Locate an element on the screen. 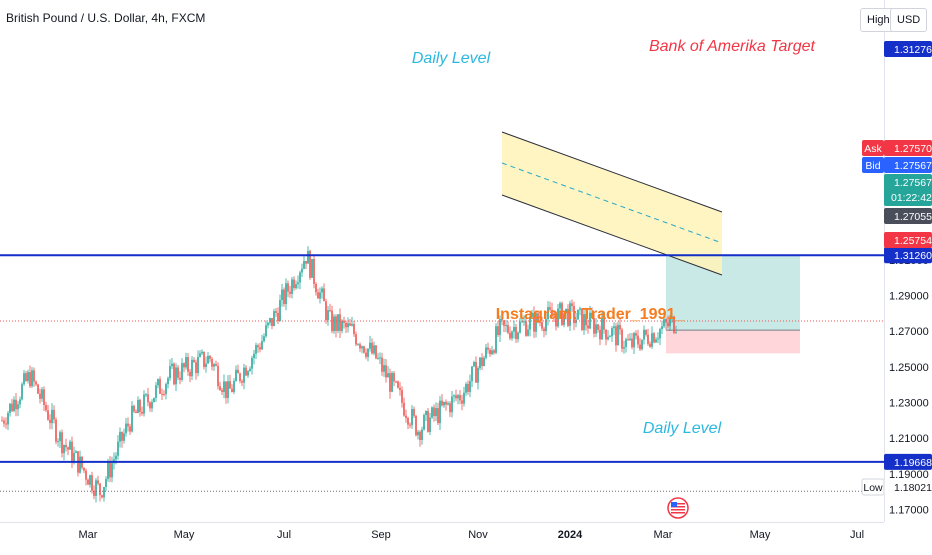 The height and width of the screenshot is (555, 932). symbol-title: British Pound / U.S. Dollar, 4h, FXCM is located at coordinates (106, 18).